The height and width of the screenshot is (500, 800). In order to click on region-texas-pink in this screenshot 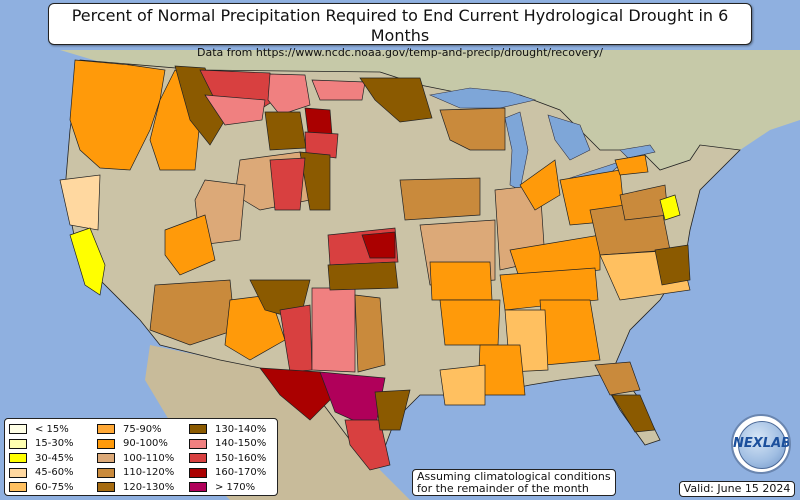, I will do `click(333, 330)`.